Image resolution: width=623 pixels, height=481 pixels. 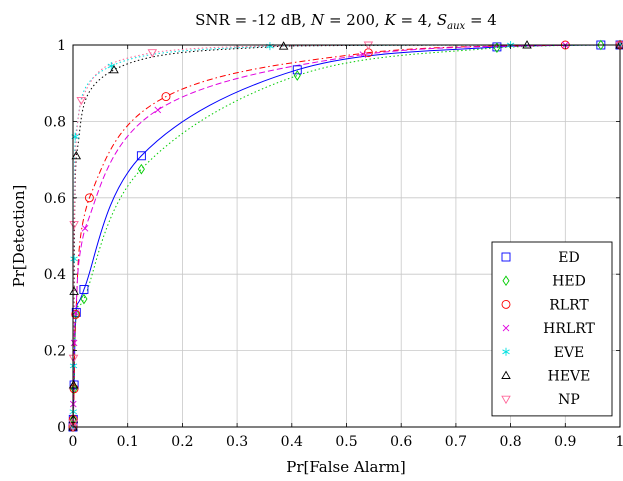 What do you see at coordinates (569, 282) in the screenshot?
I see `legend-label-hed: HED` at bounding box center [569, 282].